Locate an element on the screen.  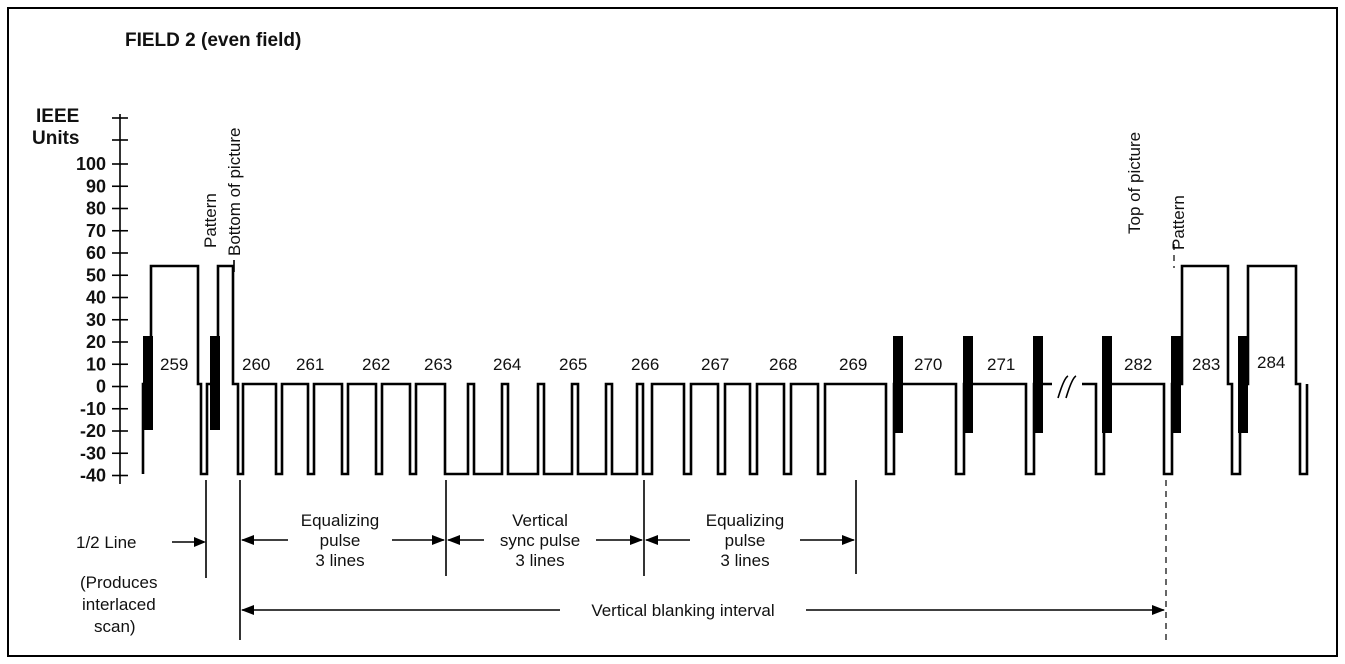
y-axis-label-ieee: IEEE is located at coordinates (57, 116).